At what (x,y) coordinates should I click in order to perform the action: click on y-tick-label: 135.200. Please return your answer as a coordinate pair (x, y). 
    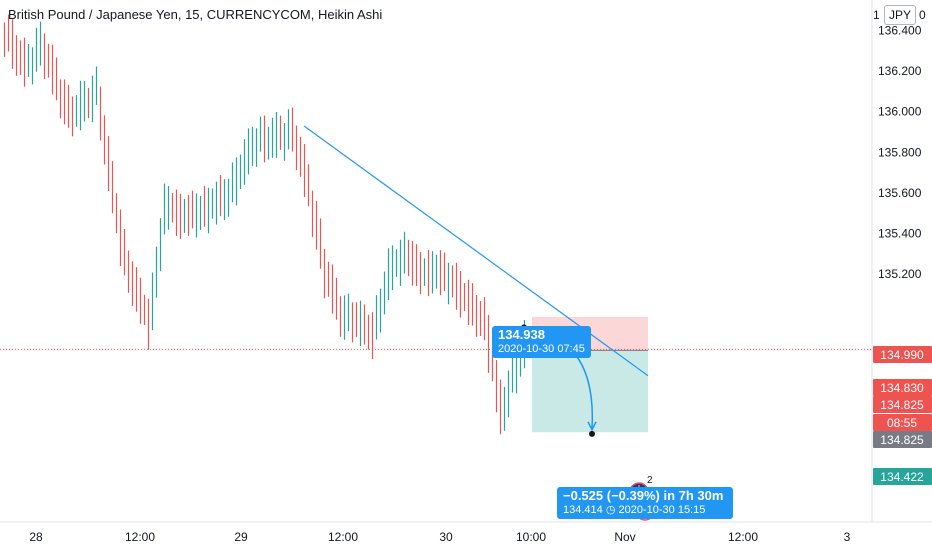
    Looking at the image, I should click on (900, 274).